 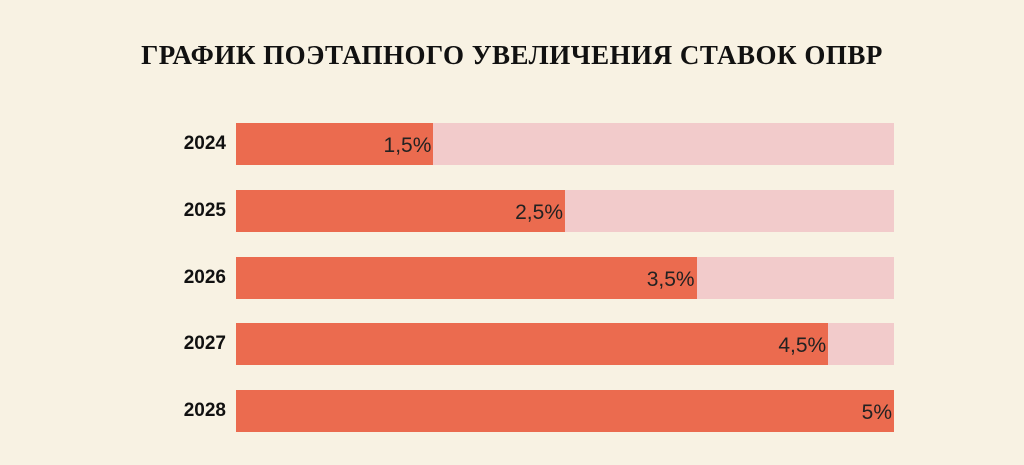 I want to click on bar-row: 2027 4,5%, so click(x=512, y=344).